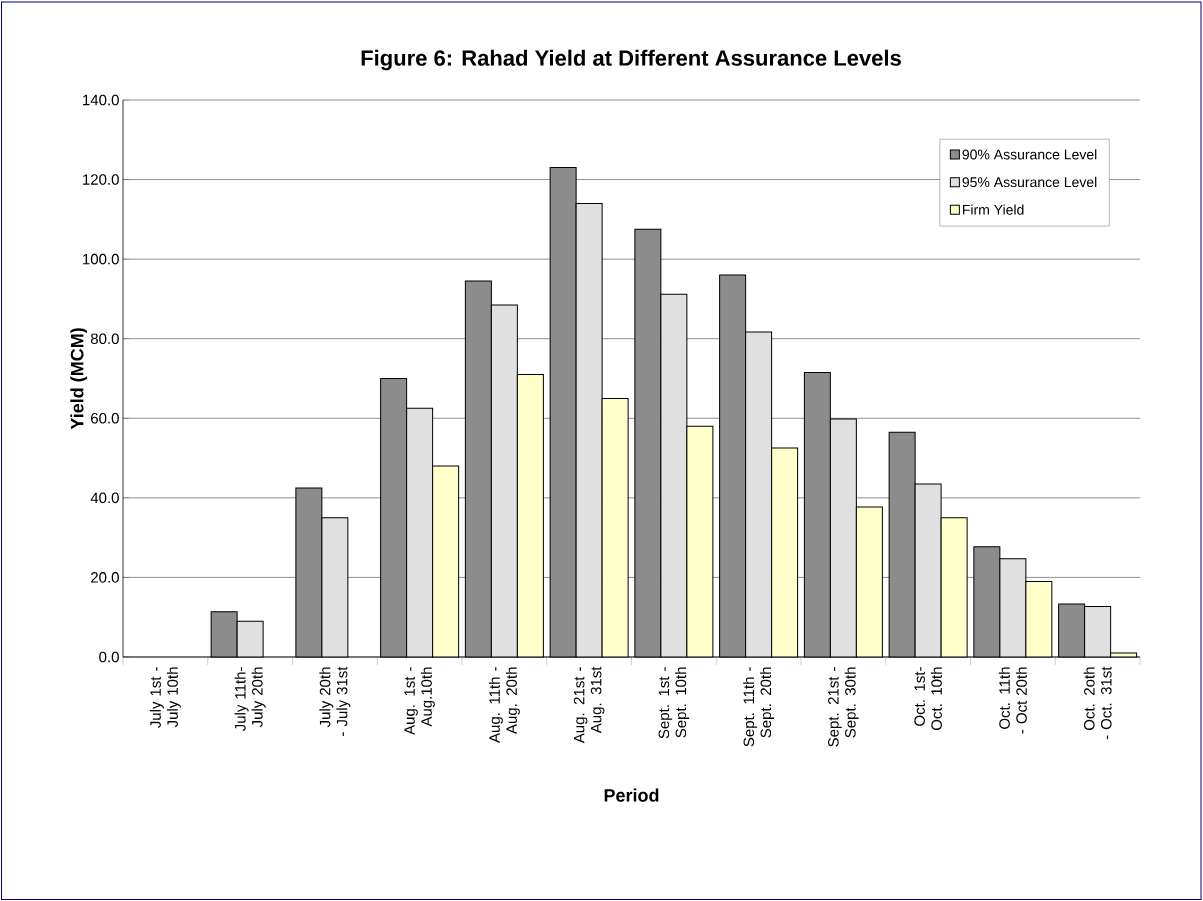  What do you see at coordinates (335, 701) in the screenshot?
I see `x-tick-label: July 20th - July 31st` at bounding box center [335, 701].